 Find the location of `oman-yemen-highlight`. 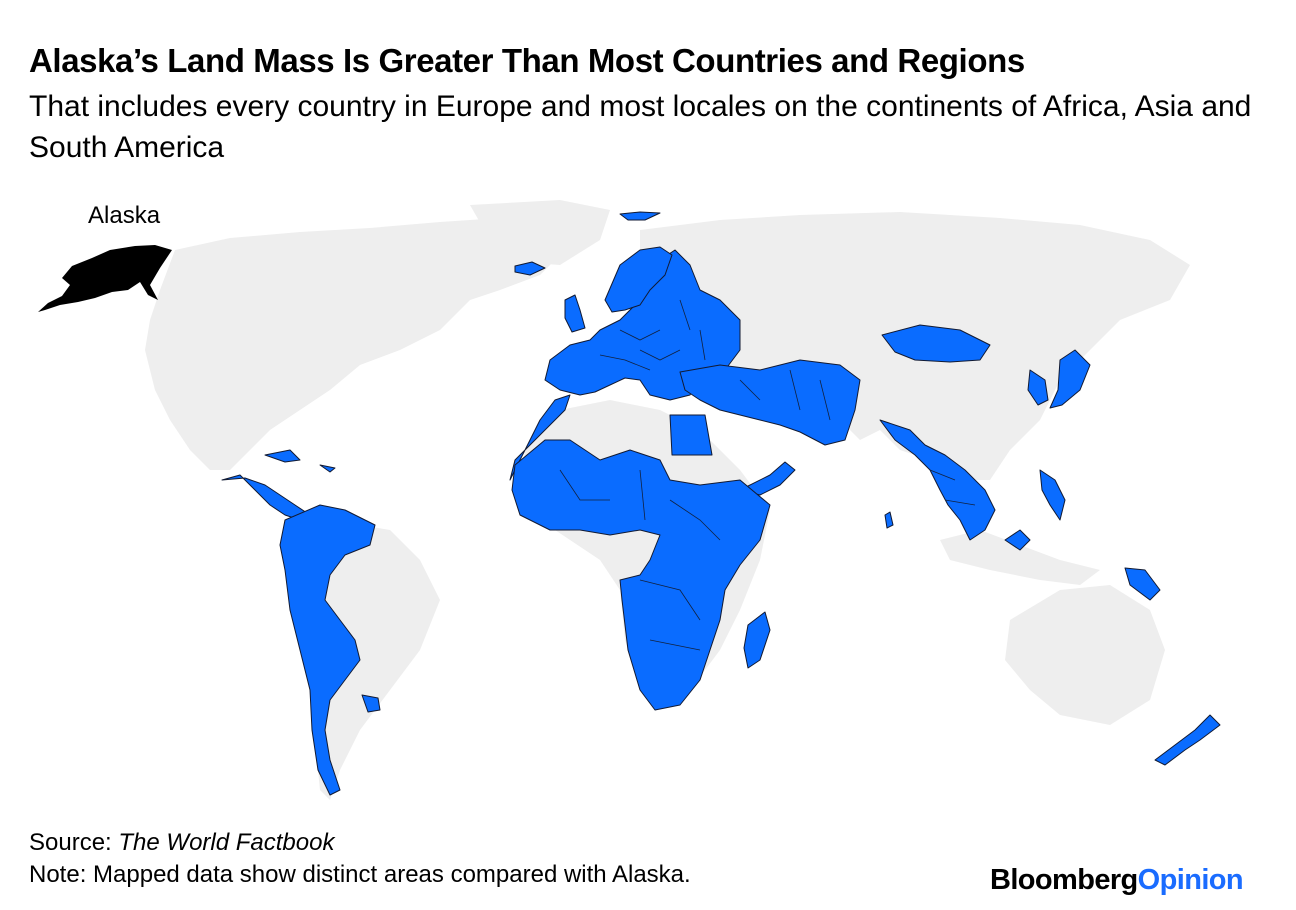

oman-yemen-highlight is located at coordinates (767, 478).